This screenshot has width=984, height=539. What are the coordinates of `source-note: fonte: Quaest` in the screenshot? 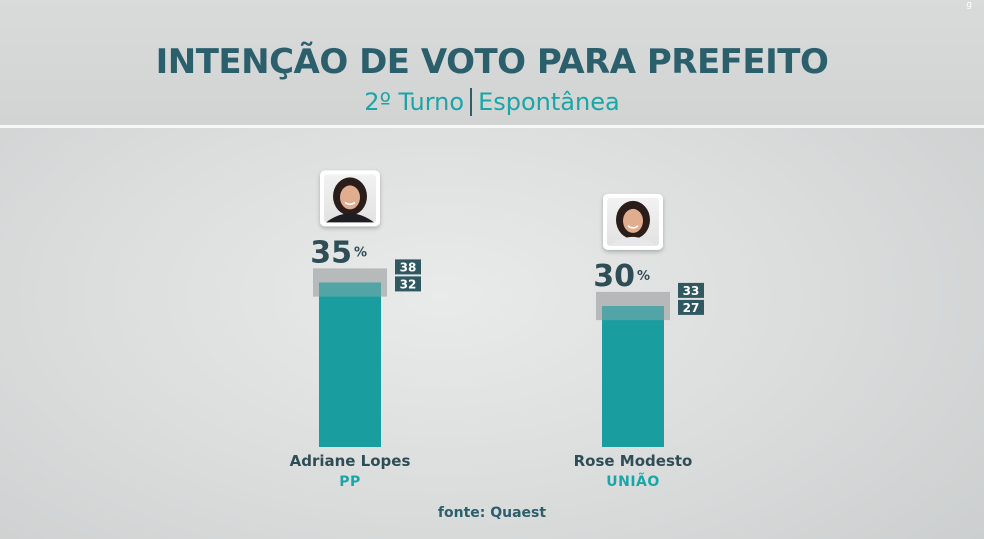 It's located at (492, 513).